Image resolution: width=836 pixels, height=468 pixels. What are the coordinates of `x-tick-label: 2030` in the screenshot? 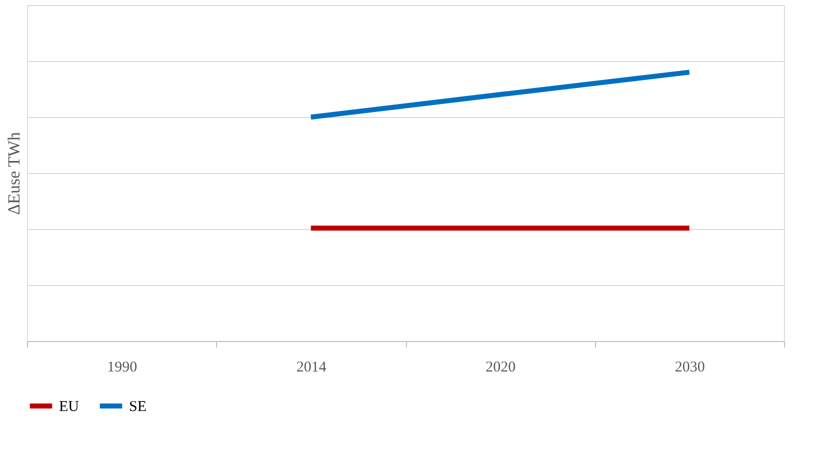 It's located at (689, 368).